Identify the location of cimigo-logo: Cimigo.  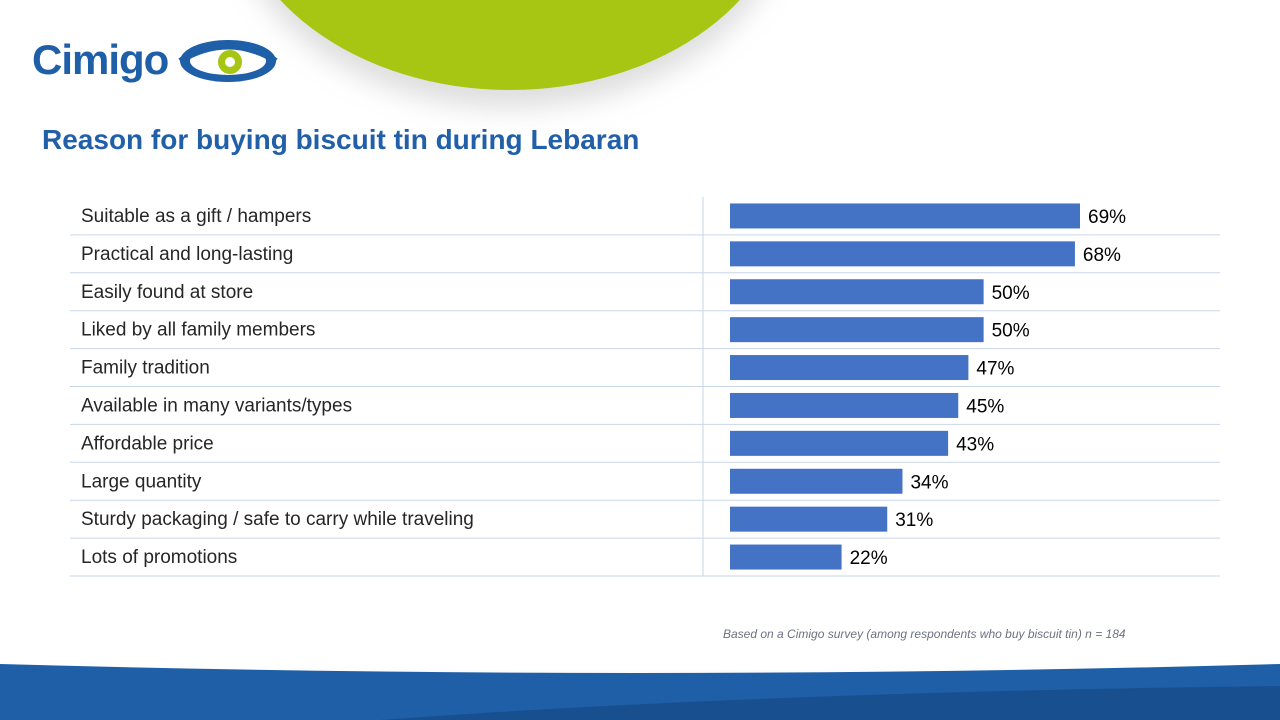
(155, 61).